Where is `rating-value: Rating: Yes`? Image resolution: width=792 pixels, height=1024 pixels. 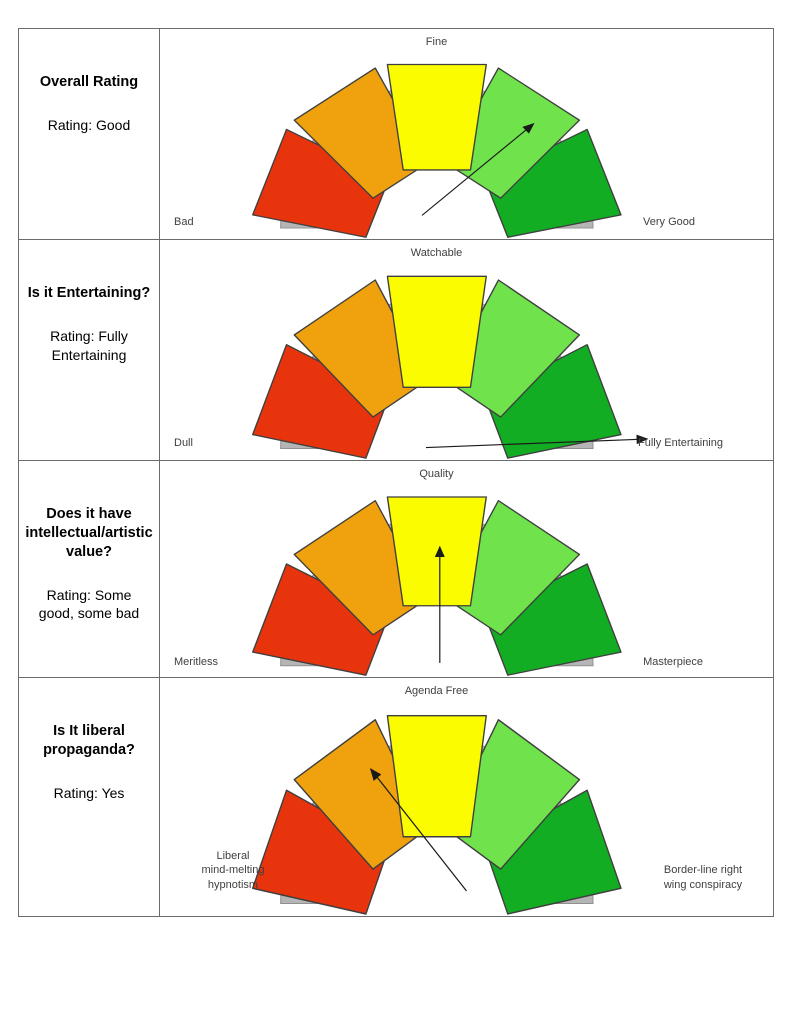
rating-value: Rating: Yes is located at coordinates (89, 792).